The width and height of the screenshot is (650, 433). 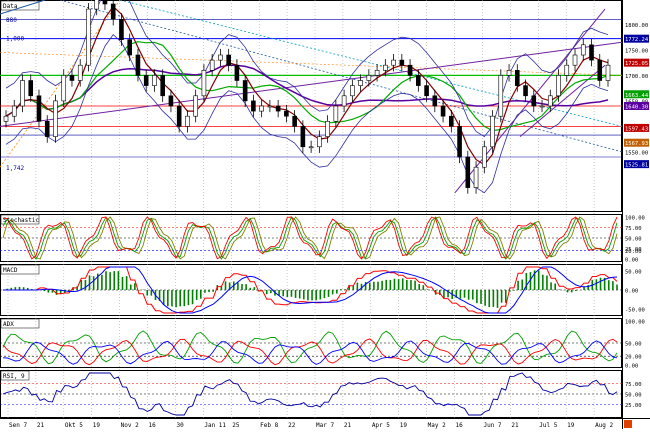 I want to click on adx-blue-line, so click(x=310, y=352).